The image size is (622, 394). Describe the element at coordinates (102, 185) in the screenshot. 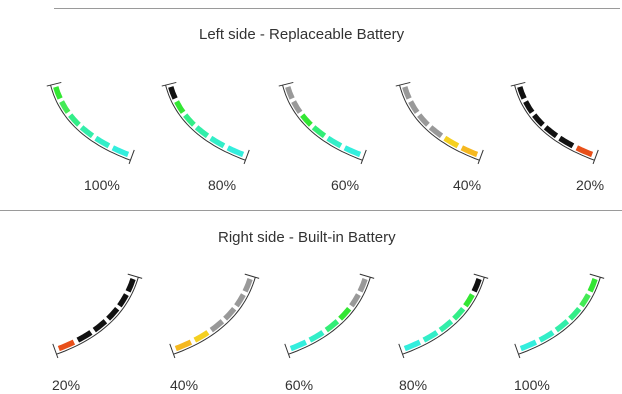

I see `left-gauge-1-label: 100%` at that location.